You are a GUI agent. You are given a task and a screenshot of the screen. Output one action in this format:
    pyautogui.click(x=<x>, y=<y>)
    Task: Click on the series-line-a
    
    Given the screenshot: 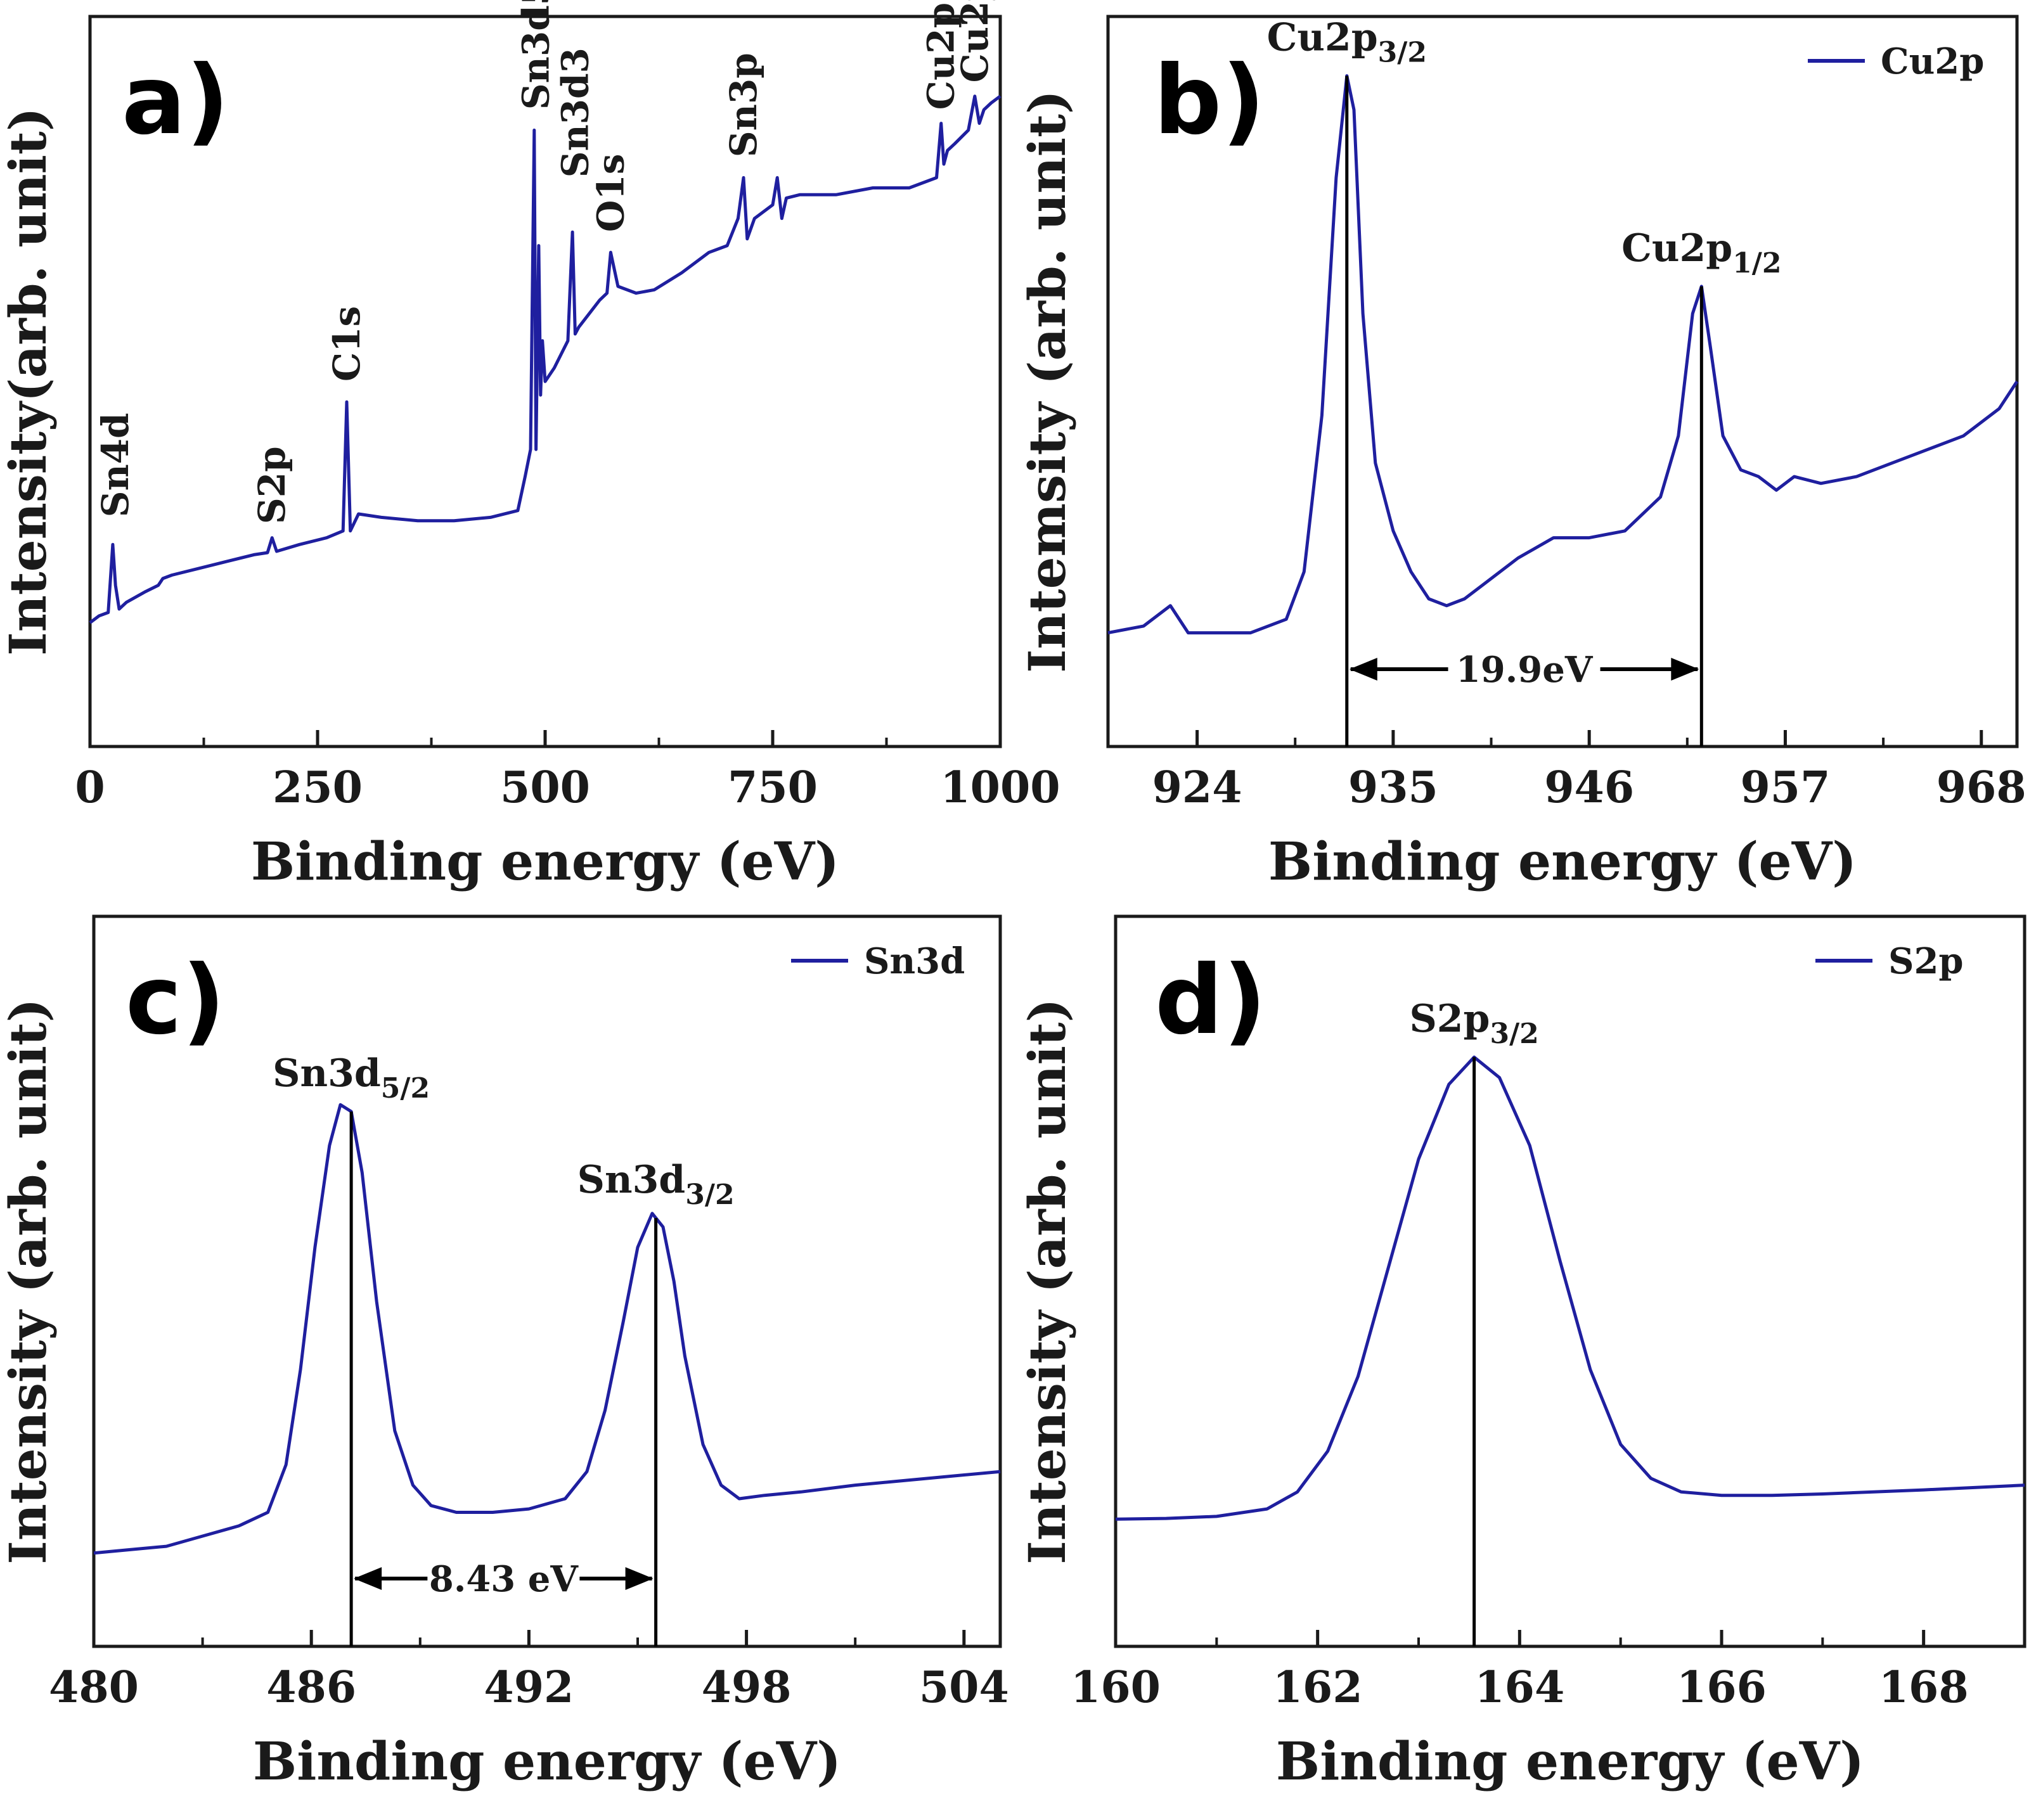 What is the action you would take?
    pyautogui.click(x=545, y=359)
    